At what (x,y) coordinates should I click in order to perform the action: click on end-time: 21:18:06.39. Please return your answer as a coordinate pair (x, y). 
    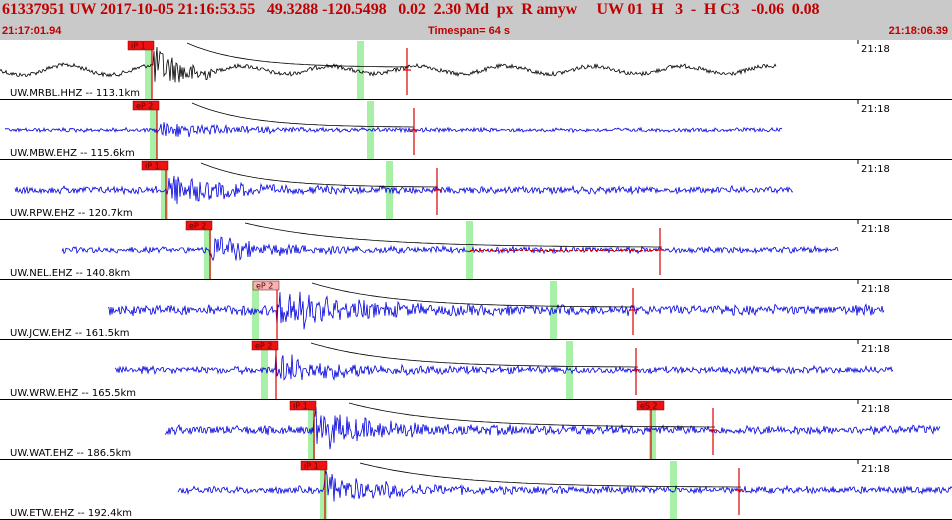
    Looking at the image, I should click on (918, 31).